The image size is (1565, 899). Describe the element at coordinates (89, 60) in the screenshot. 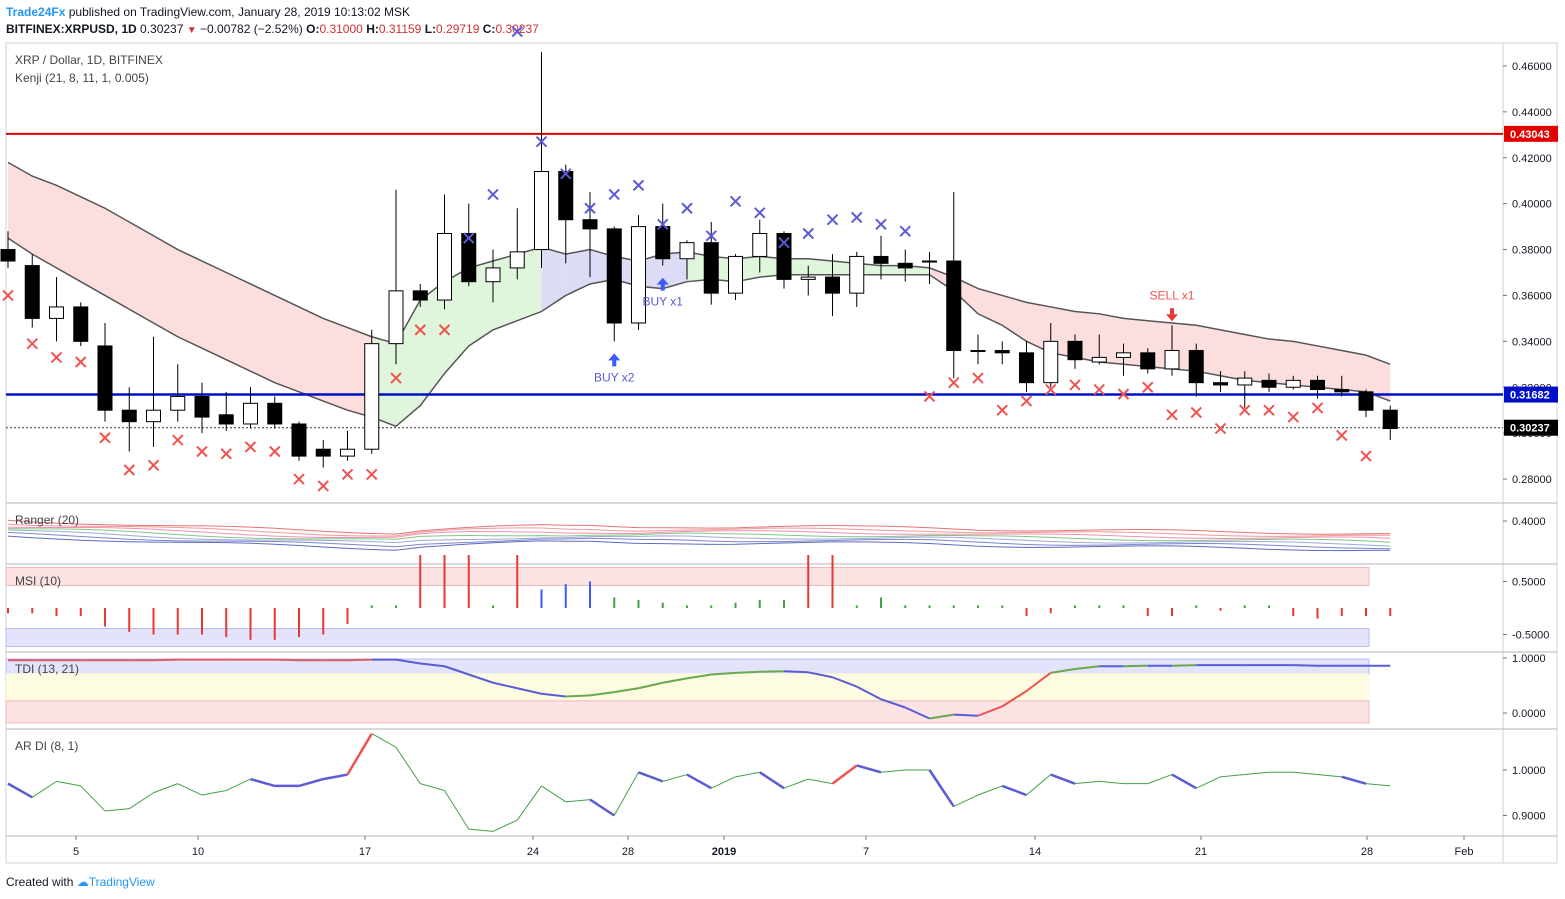

I see `symbol-legend: XRP / Dollar, 1D, BITFINEX` at that location.